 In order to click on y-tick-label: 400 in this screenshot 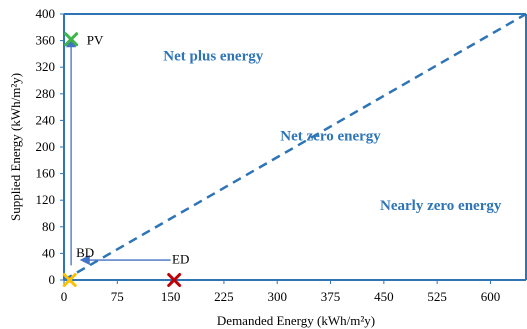, I will do `click(46, 13)`.